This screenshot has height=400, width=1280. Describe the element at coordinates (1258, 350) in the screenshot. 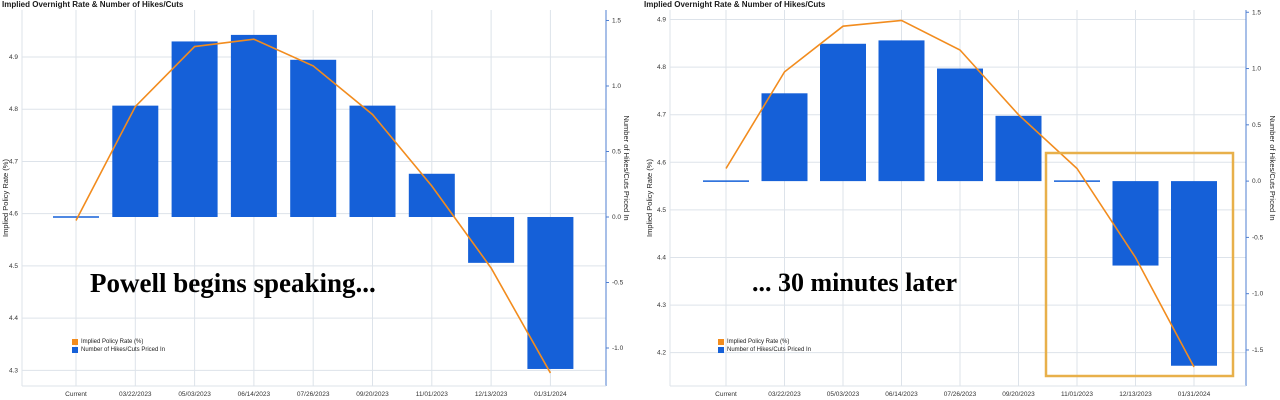

I see `y-tick-label-right: -1.5` at that location.